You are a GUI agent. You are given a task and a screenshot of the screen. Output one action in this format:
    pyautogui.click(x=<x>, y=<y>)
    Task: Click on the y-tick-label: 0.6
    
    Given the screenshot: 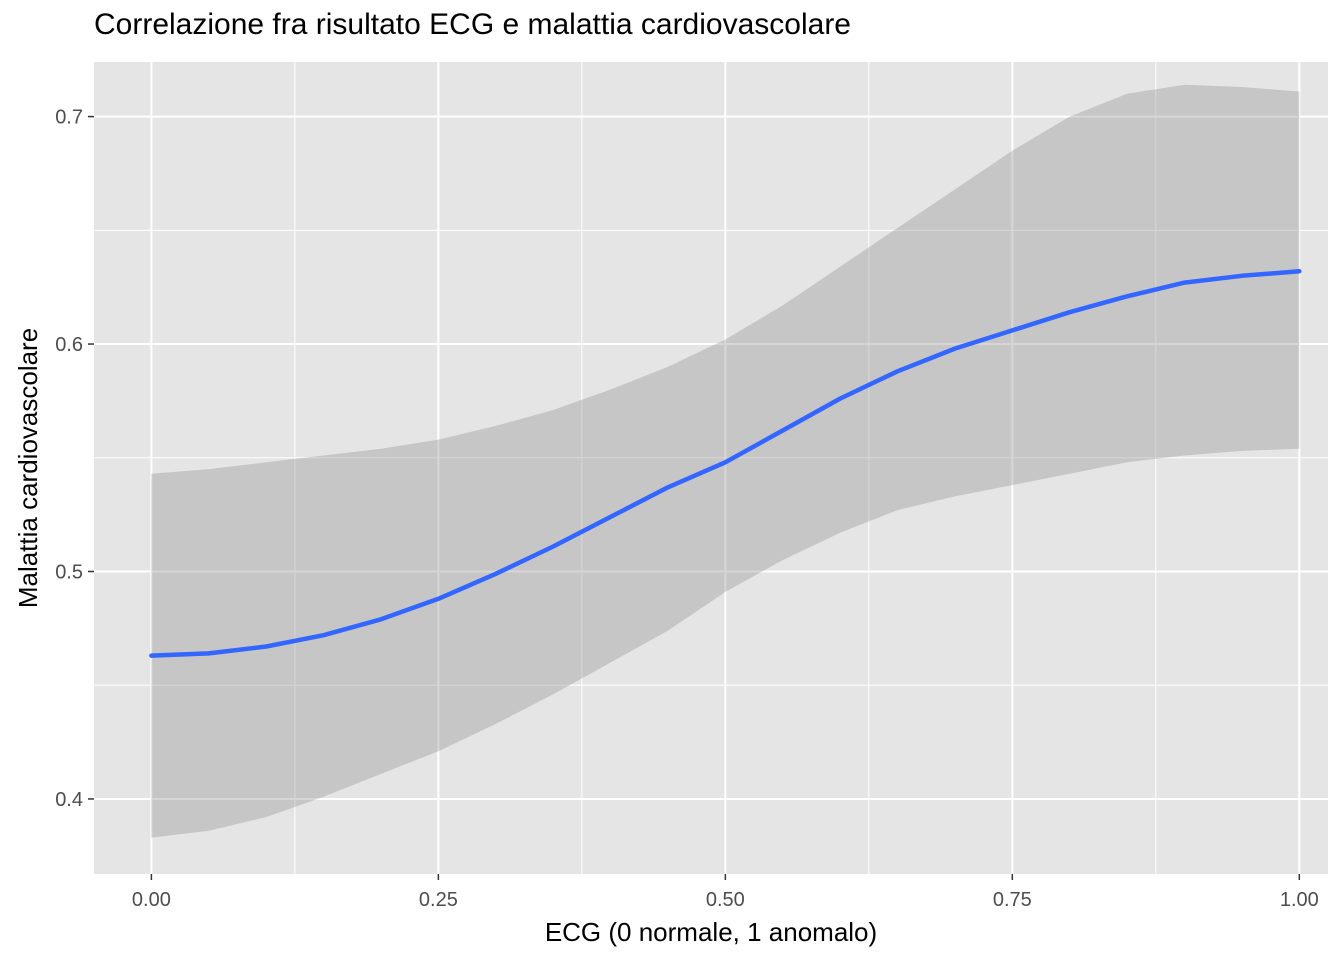 What is the action you would take?
    pyautogui.click(x=69, y=345)
    